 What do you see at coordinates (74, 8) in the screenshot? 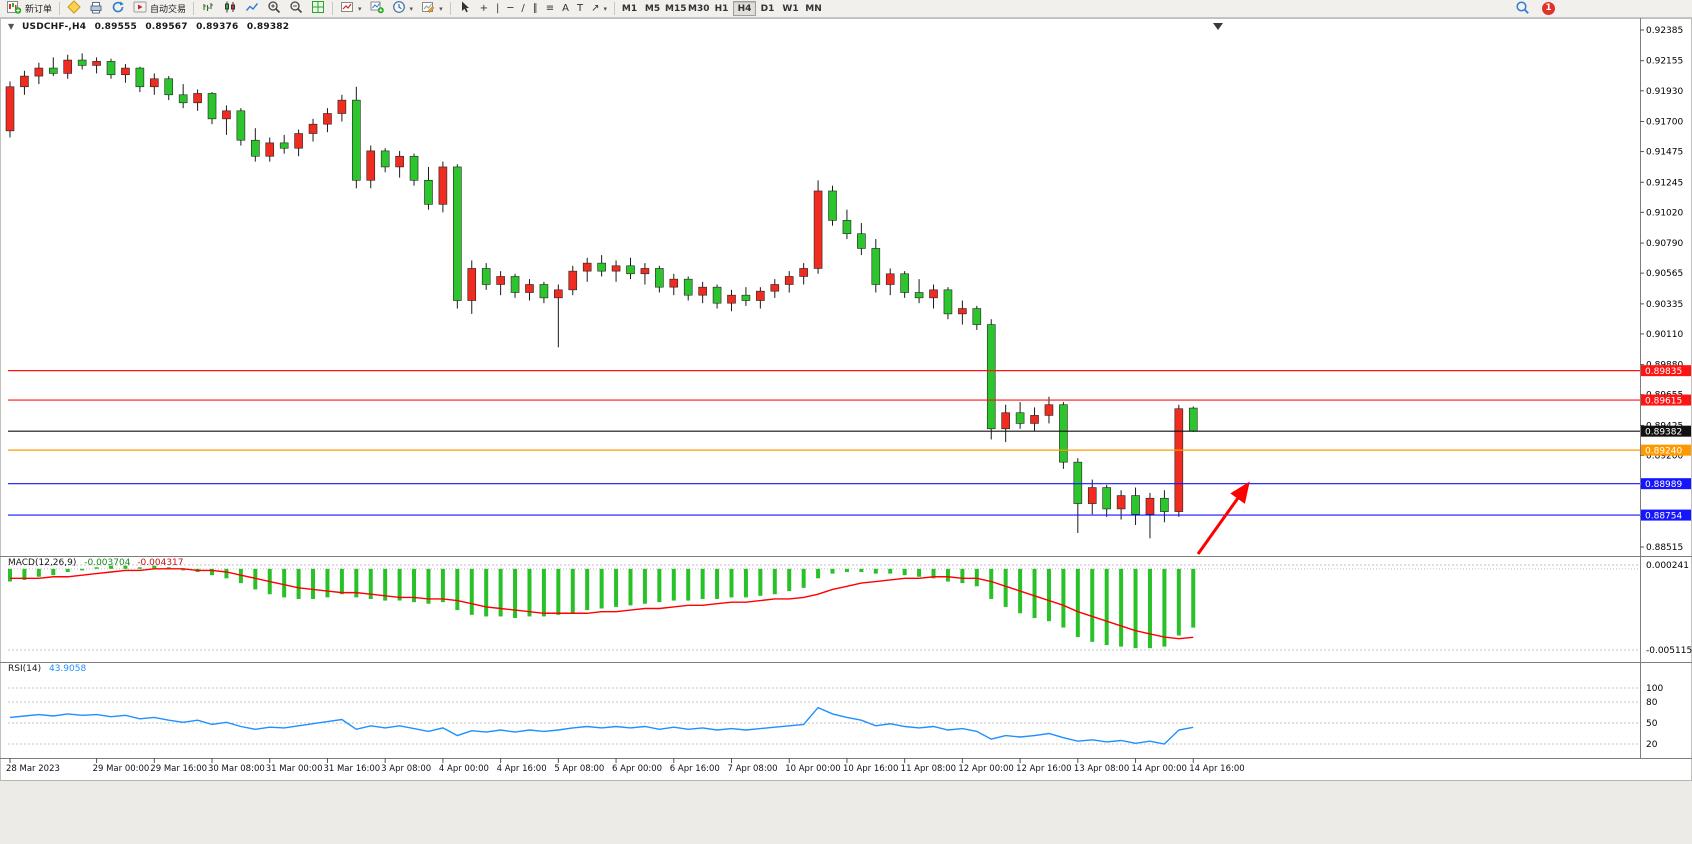
I see `metaeditor-button` at bounding box center [74, 8].